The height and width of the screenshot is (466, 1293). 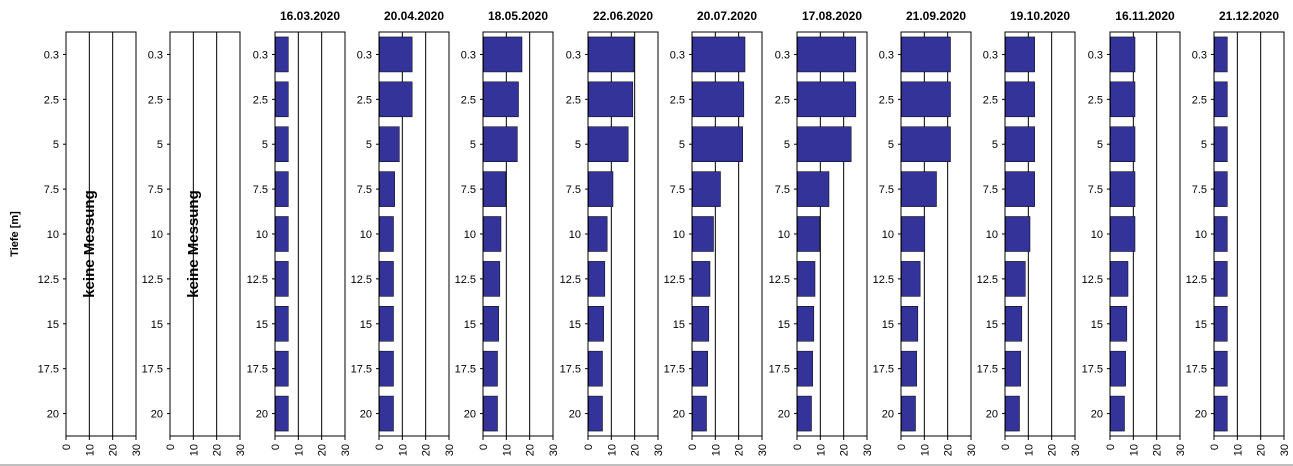 I want to click on panel-title: 21.09.2020, so click(x=936, y=16).